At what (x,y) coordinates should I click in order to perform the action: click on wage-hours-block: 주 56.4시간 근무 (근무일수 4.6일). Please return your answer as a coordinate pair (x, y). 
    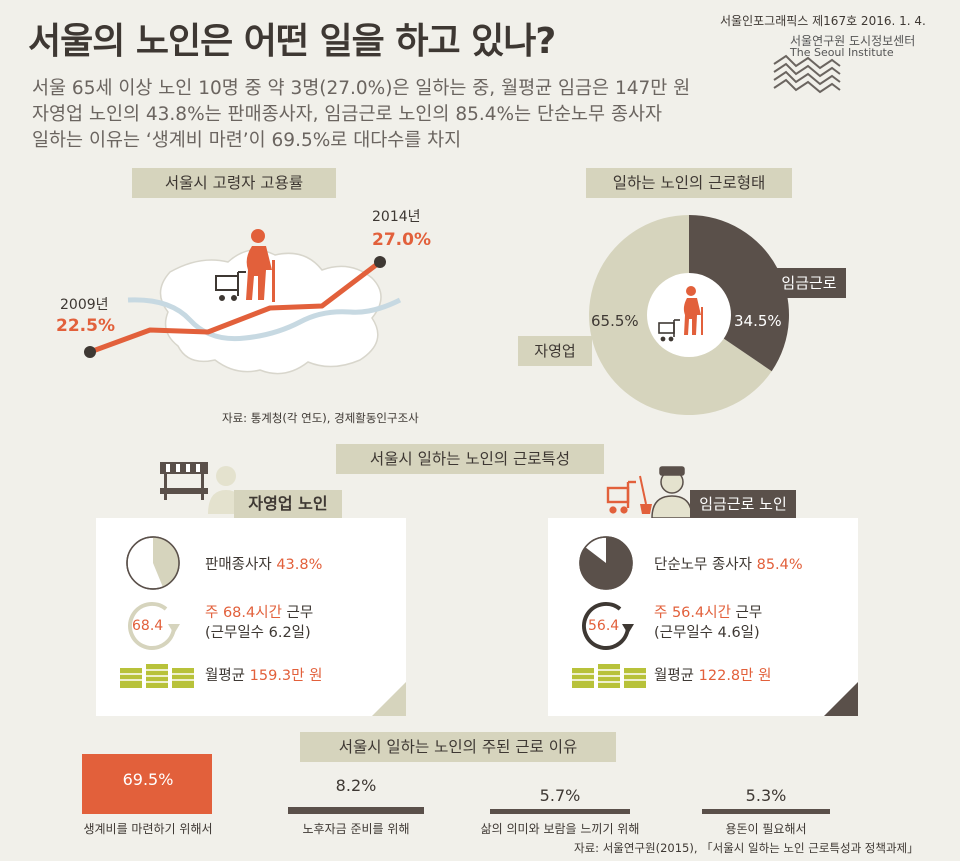
    Looking at the image, I should click on (708, 623).